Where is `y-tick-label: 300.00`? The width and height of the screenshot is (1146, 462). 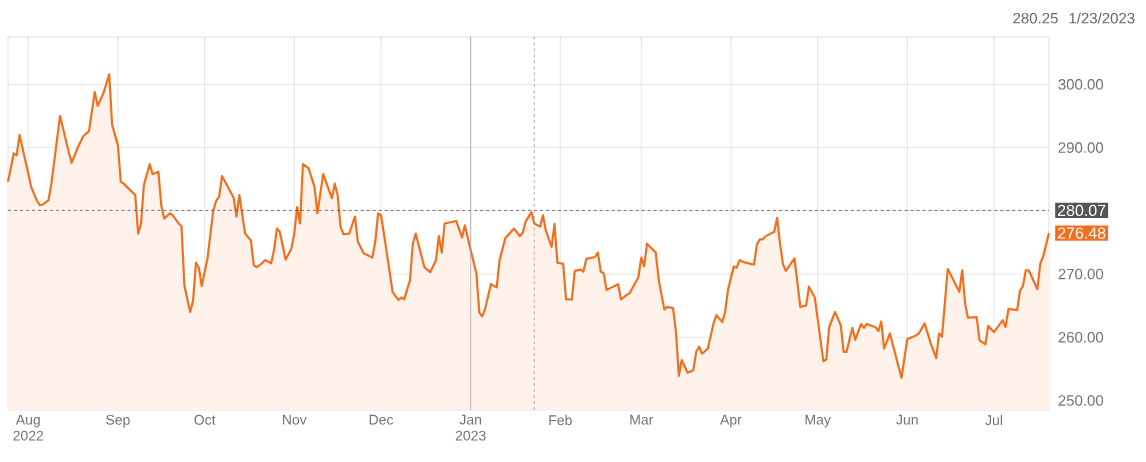
y-tick-label: 300.00 is located at coordinates (1081, 84).